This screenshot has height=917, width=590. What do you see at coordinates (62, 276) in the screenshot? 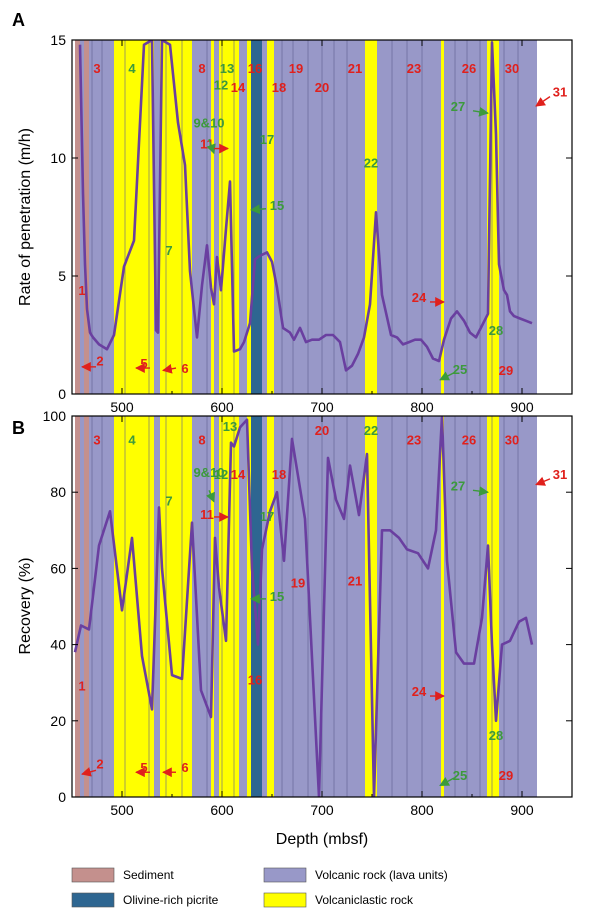
I see `y-tick-label: 5` at bounding box center [62, 276].